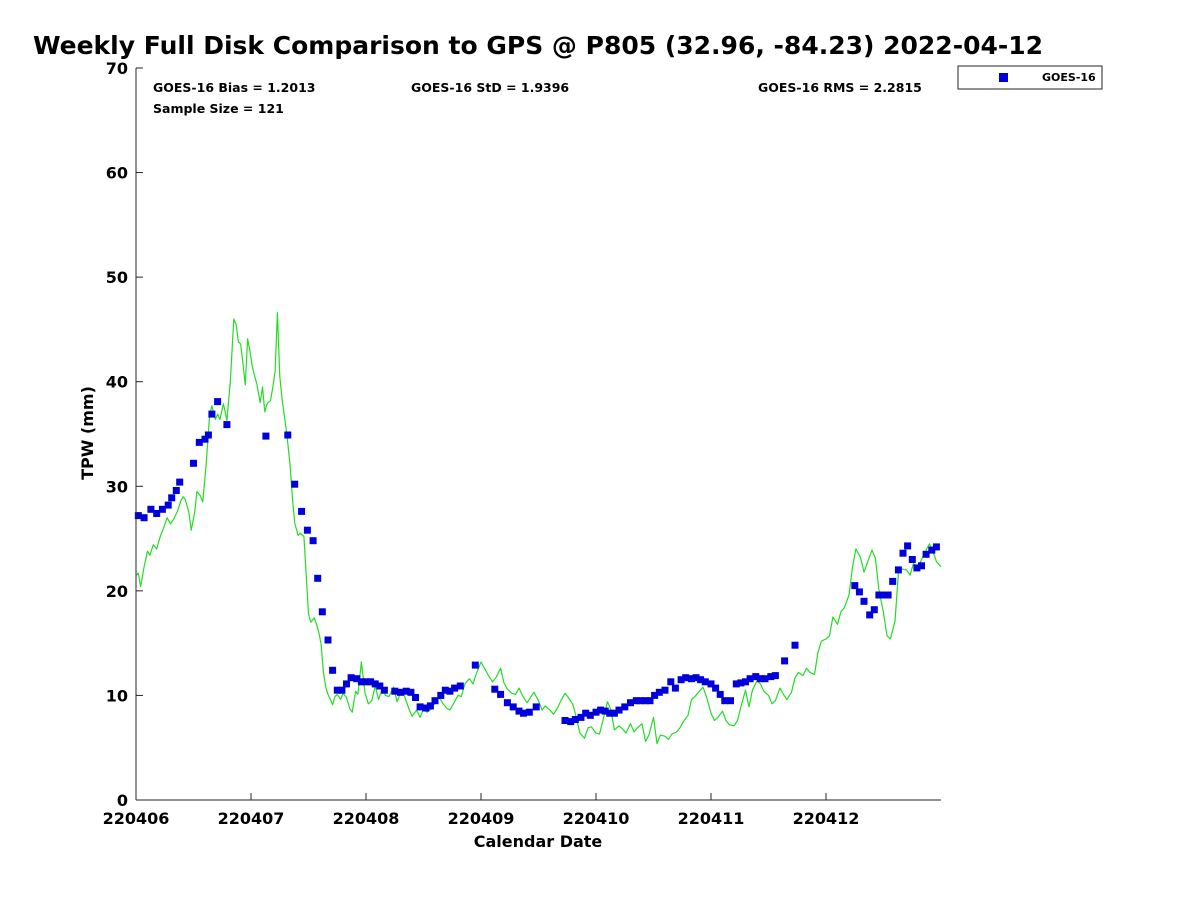 This screenshot has height=900, width=1200. I want to click on y-tick-label: 50, so click(117, 277).